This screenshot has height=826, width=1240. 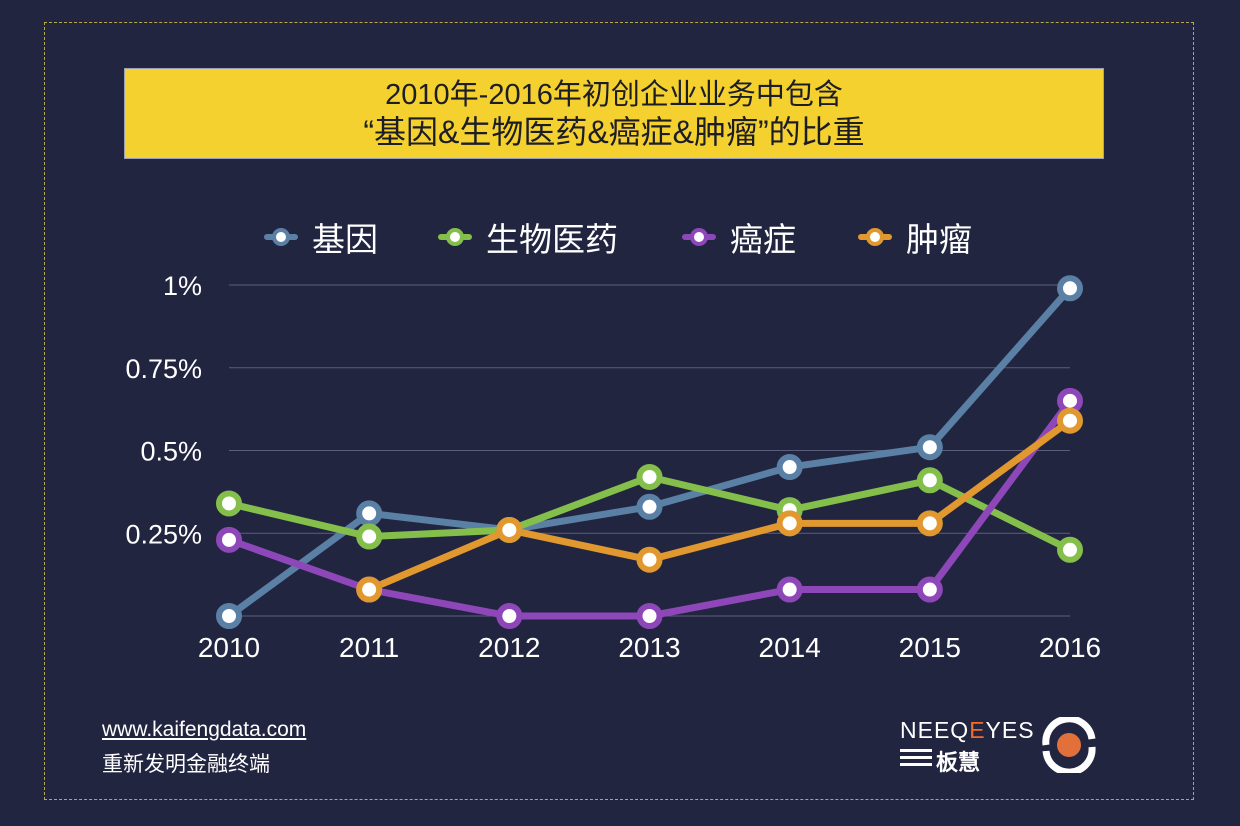 I want to click on y-tick-label: 1%, so click(x=182, y=286).